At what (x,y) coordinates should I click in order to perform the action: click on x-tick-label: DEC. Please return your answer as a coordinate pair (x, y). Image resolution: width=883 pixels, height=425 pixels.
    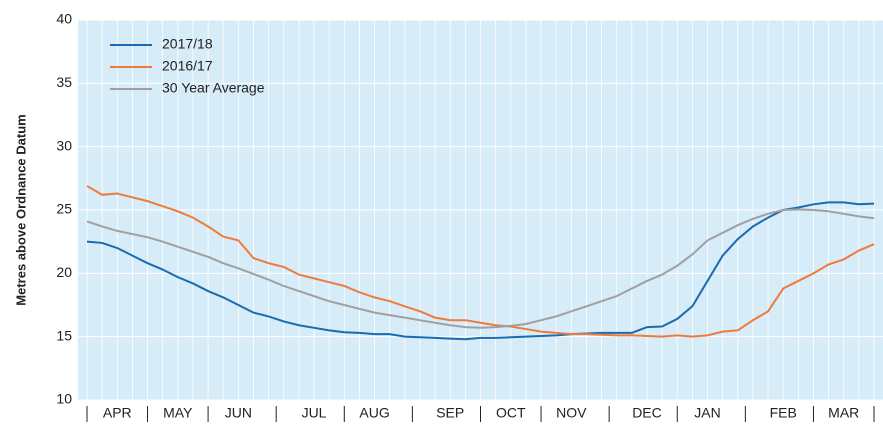
    Looking at the image, I should click on (647, 413).